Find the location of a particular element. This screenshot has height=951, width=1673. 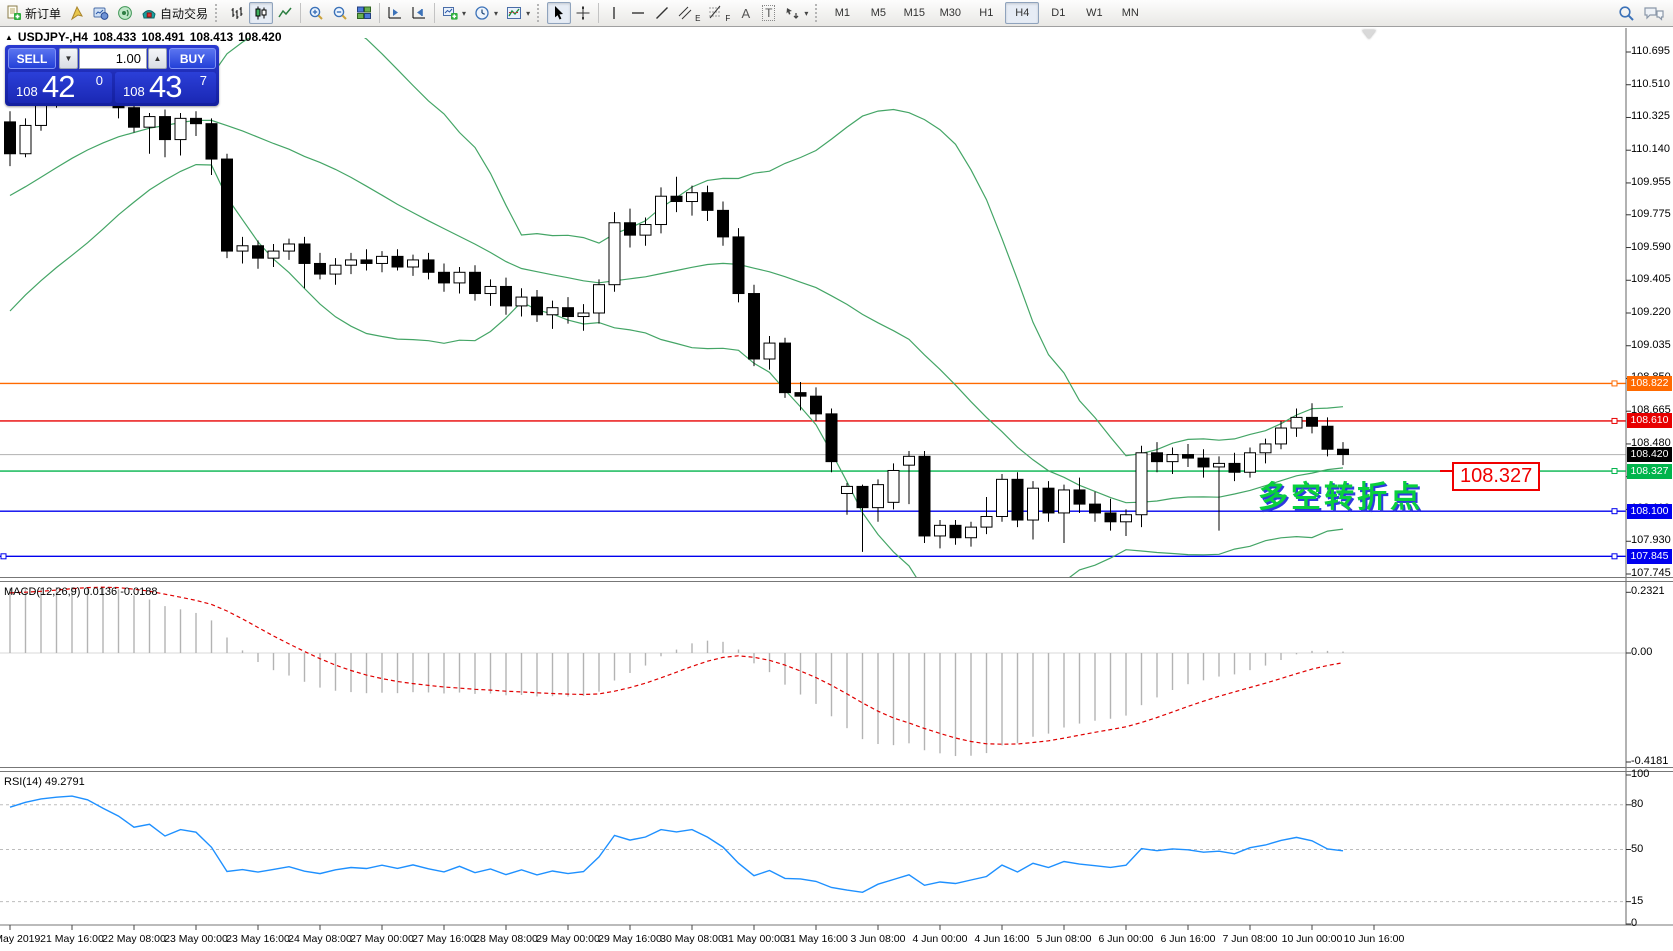

time-tick-label: 28 May 08:00 is located at coordinates (506, 939).